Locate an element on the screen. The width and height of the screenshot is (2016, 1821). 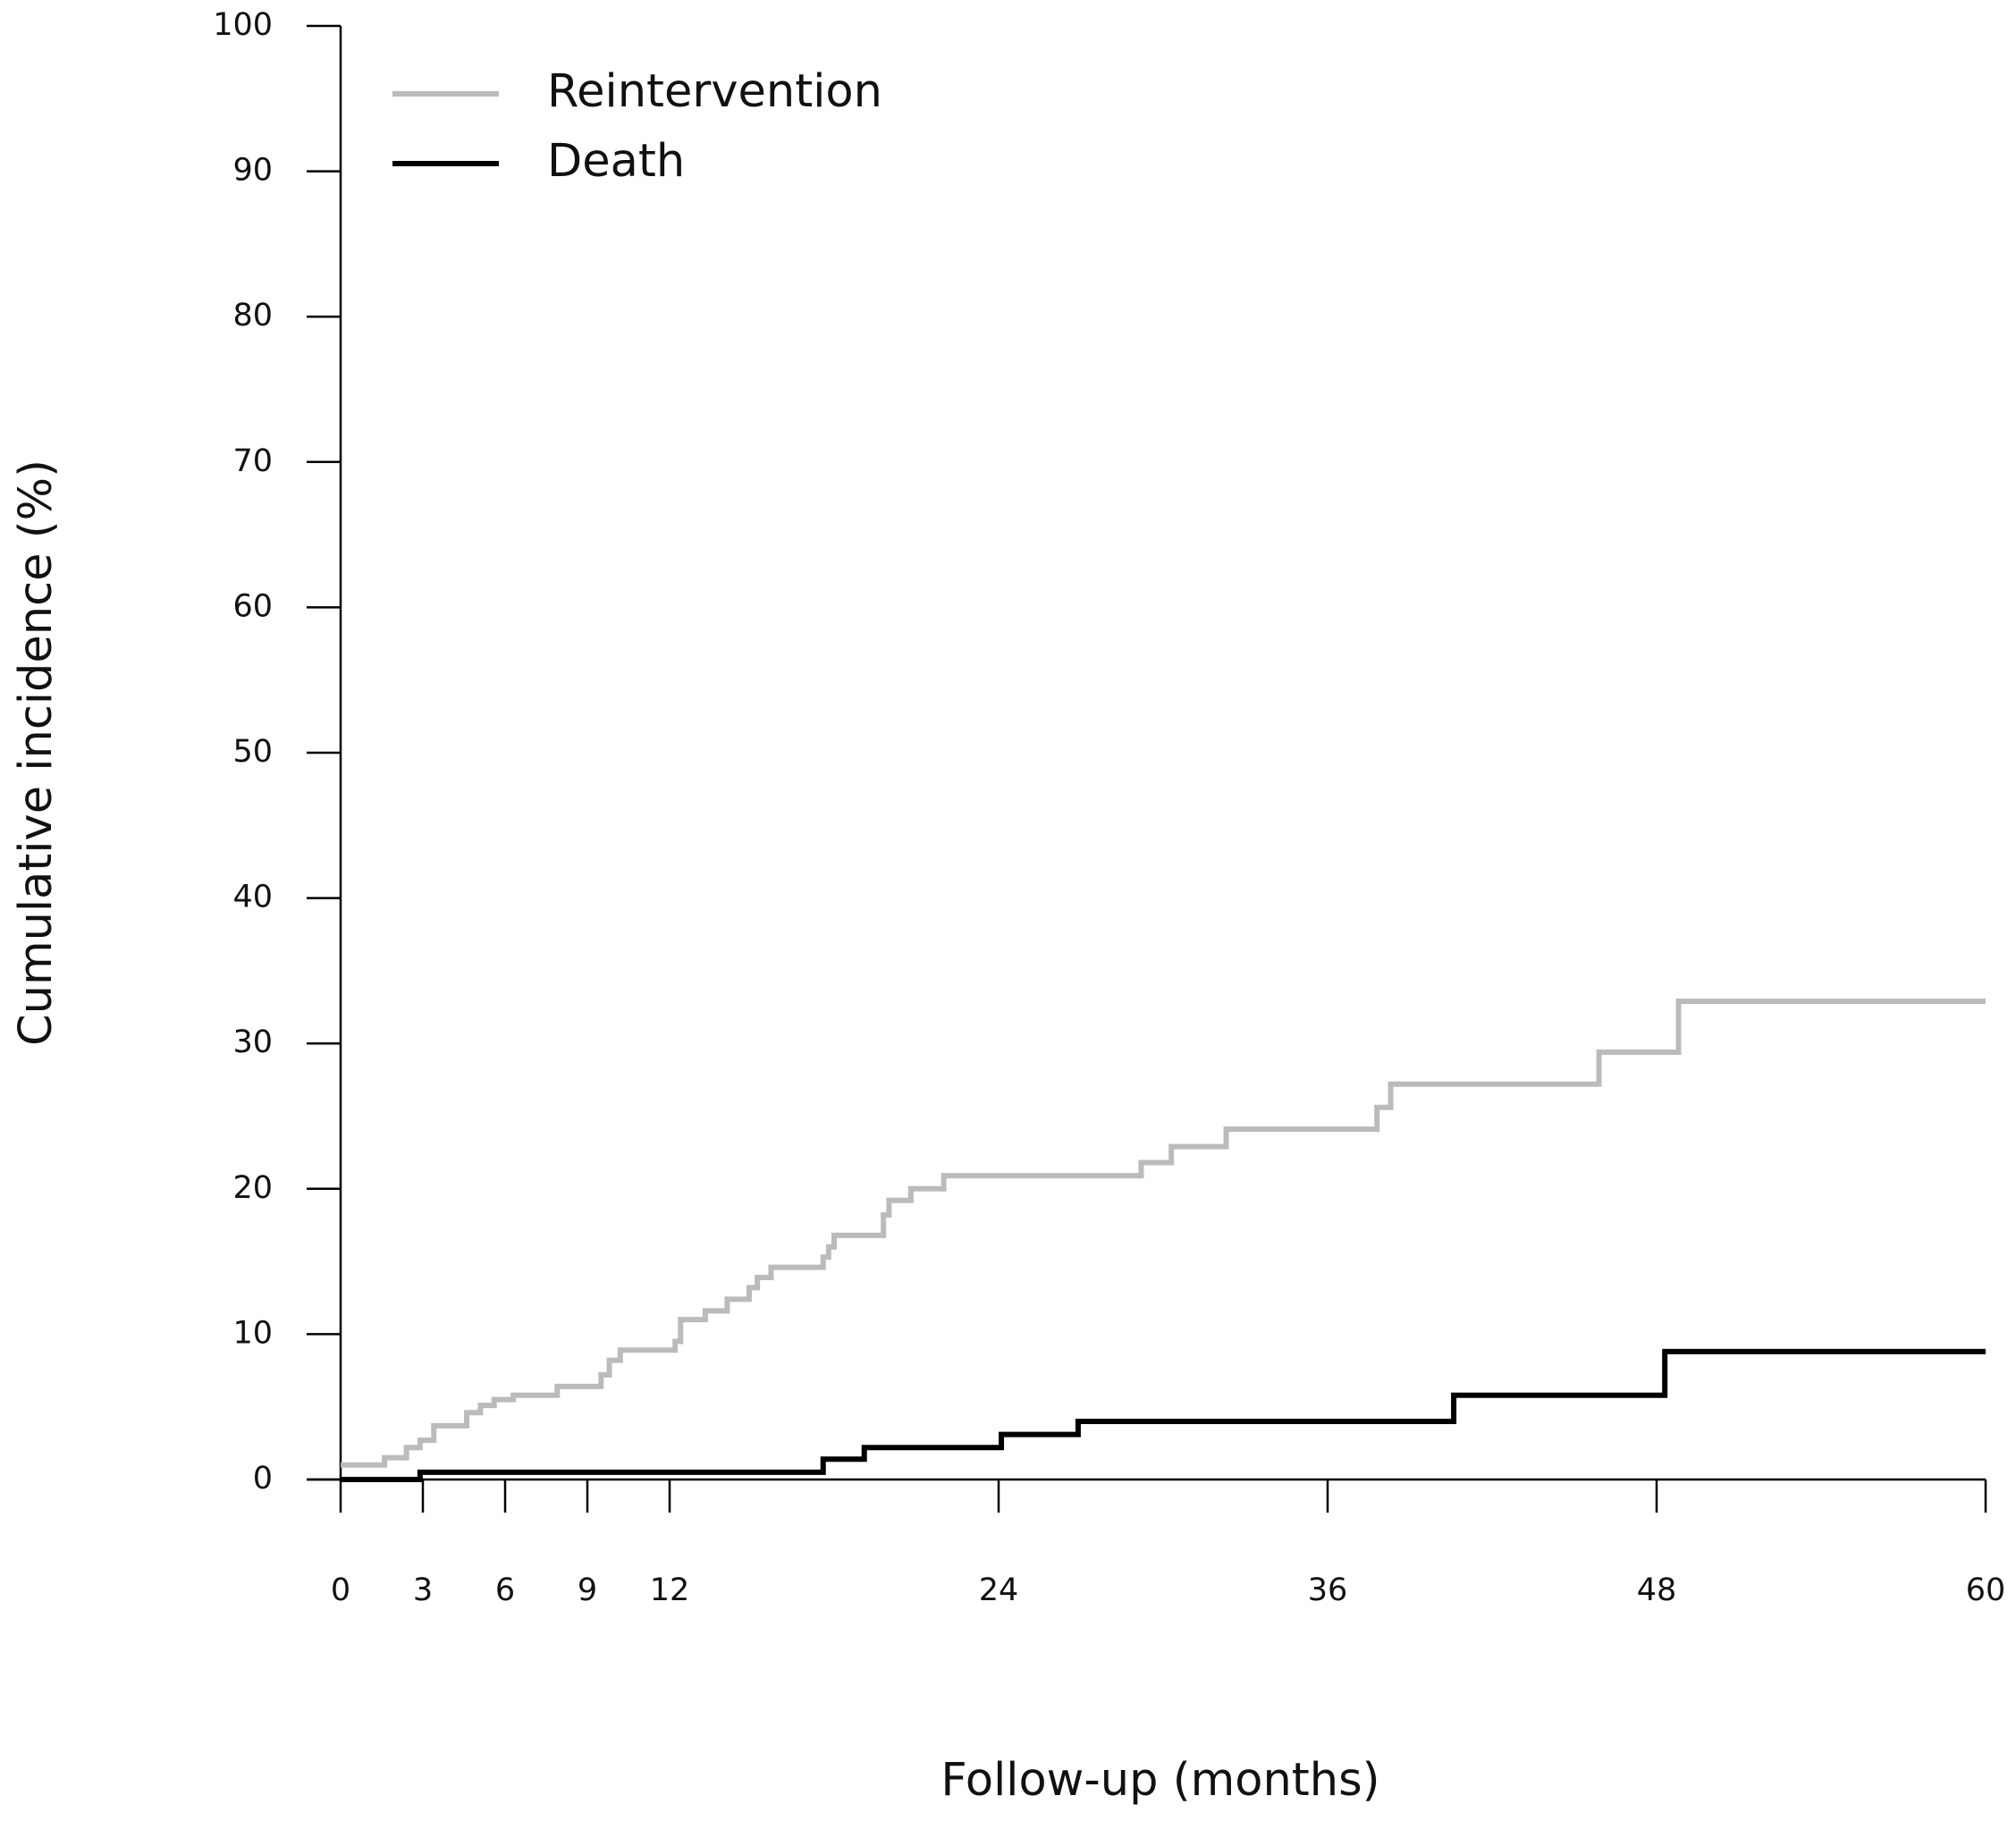
y-tick-label: 20 is located at coordinates (252, 1188).